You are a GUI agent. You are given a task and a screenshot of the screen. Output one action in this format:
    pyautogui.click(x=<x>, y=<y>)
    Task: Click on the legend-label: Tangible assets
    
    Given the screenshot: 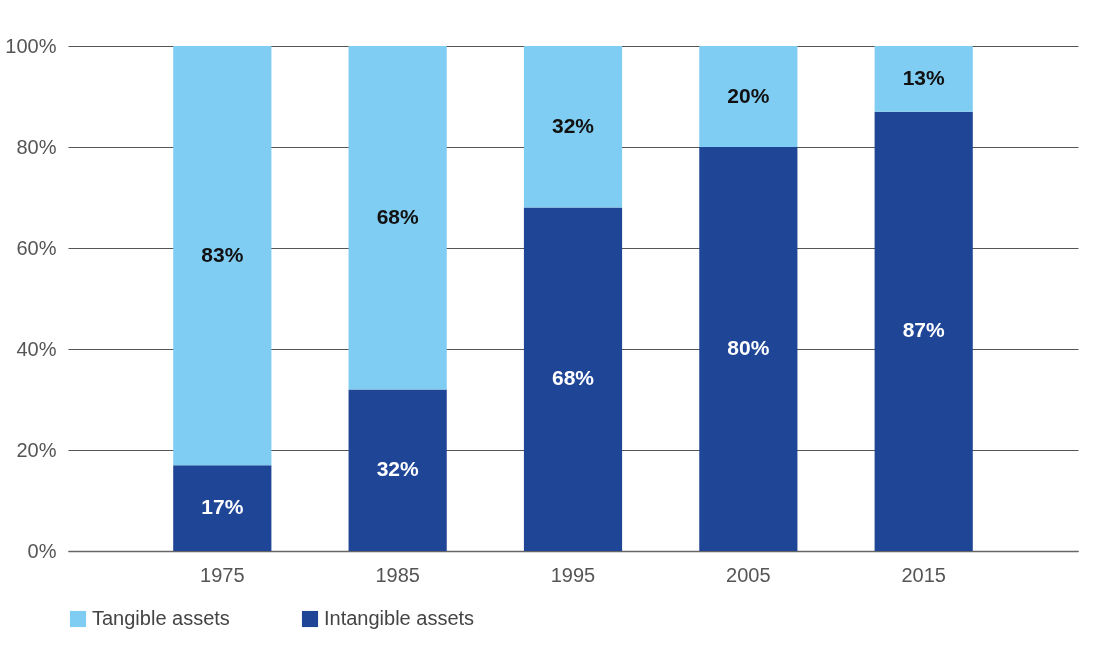 What is the action you would take?
    pyautogui.click(x=161, y=618)
    